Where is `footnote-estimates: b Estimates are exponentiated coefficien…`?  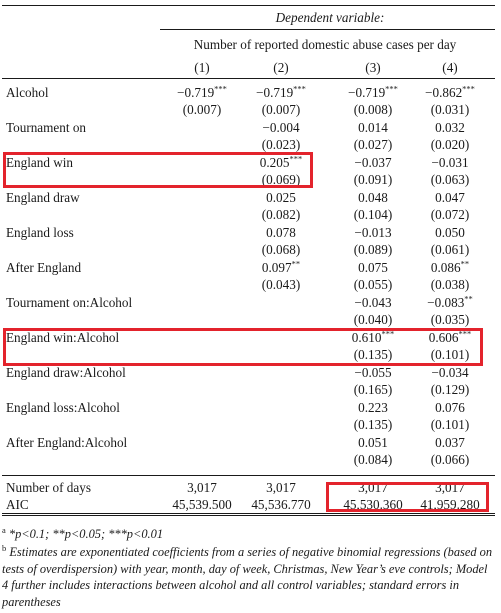 footnote-estimates: b Estimates are exponentiated coefficien… is located at coordinates (249, 575).